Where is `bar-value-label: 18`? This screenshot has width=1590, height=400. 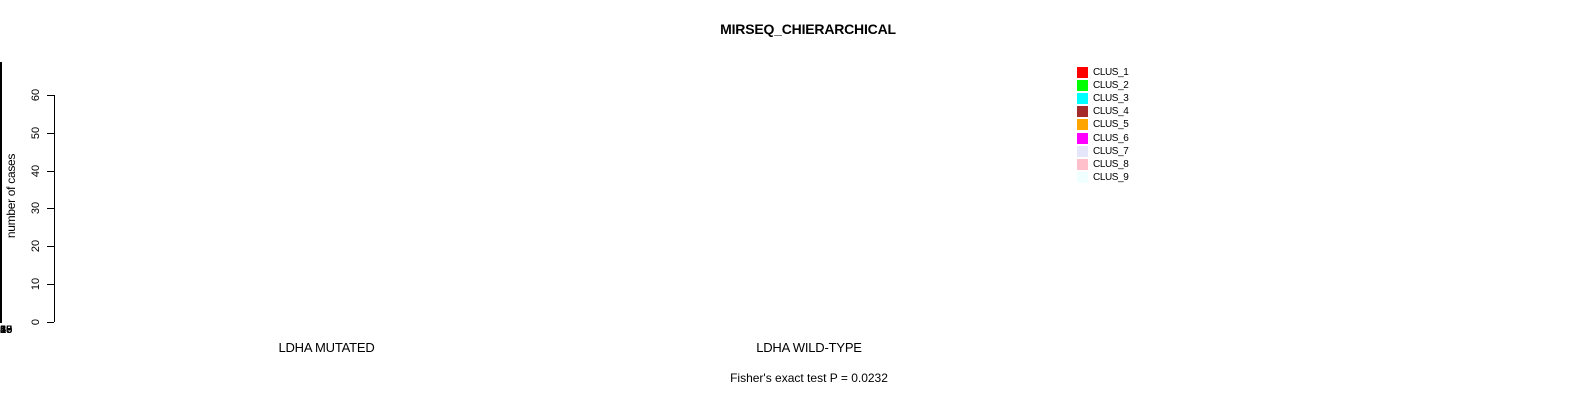 bar-value-label: 18 is located at coordinates (6, 330).